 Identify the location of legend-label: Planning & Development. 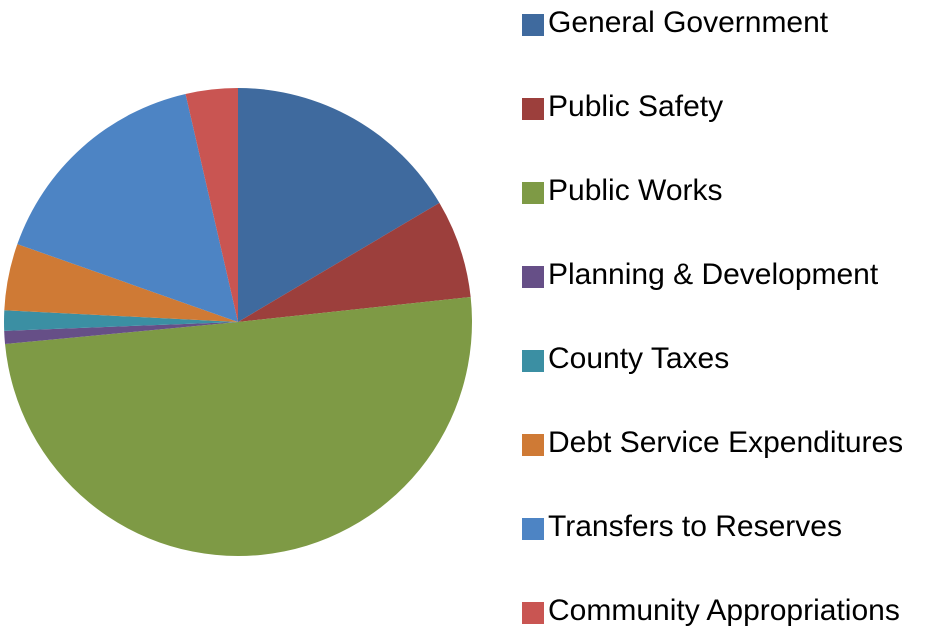
(713, 274).